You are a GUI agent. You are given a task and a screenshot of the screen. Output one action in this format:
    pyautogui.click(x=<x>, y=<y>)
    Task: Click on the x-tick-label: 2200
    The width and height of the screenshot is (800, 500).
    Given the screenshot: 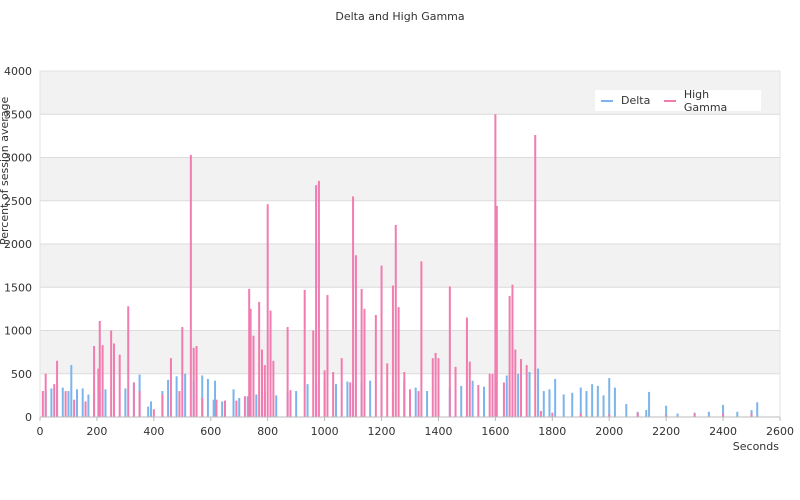 What is the action you would take?
    pyautogui.click(x=666, y=431)
    